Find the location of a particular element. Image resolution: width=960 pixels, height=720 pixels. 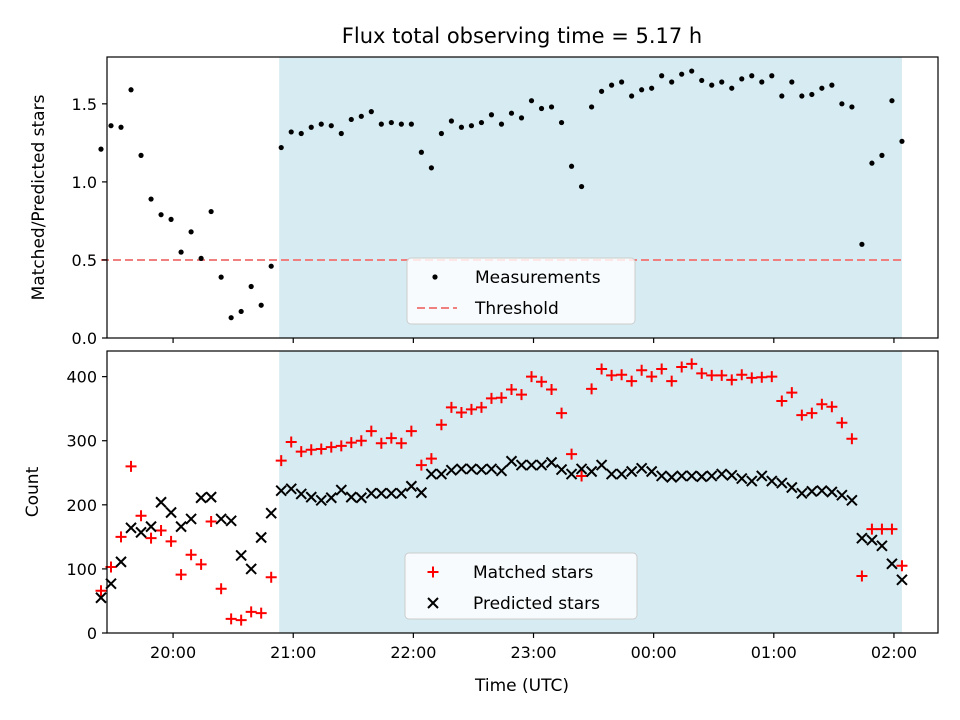

y-tick-label: 400 is located at coordinates (81, 377).